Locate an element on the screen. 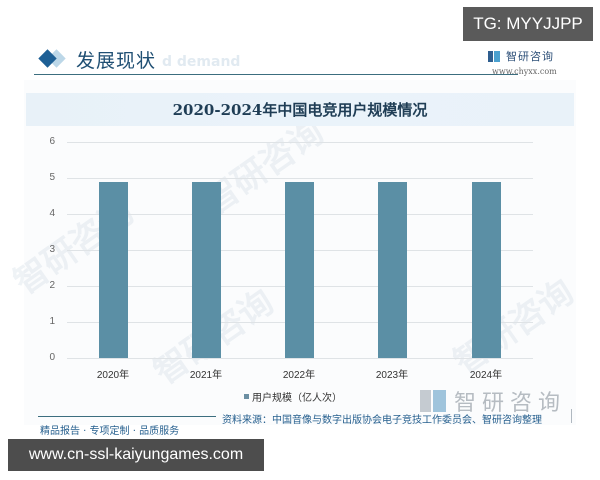 This screenshot has height=480, width=600. bar-2020 is located at coordinates (113, 269).